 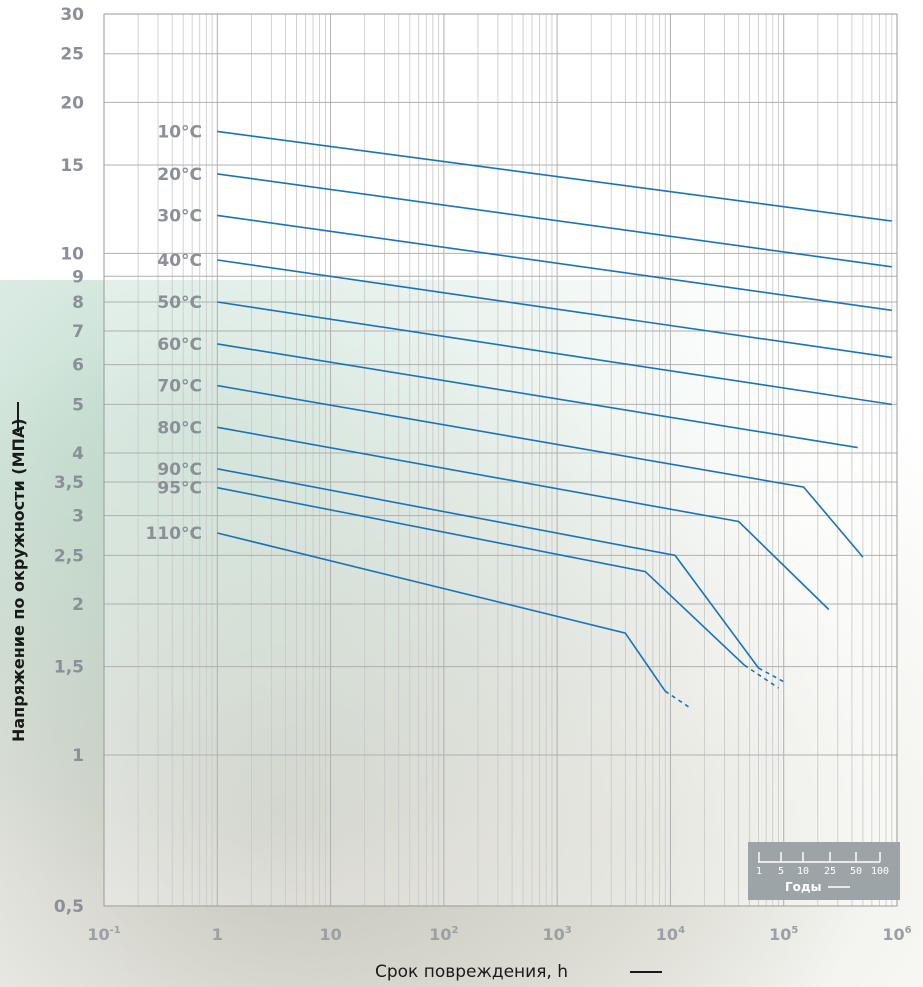 What do you see at coordinates (78, 517) in the screenshot?
I see `y-tick-label: 3` at bounding box center [78, 517].